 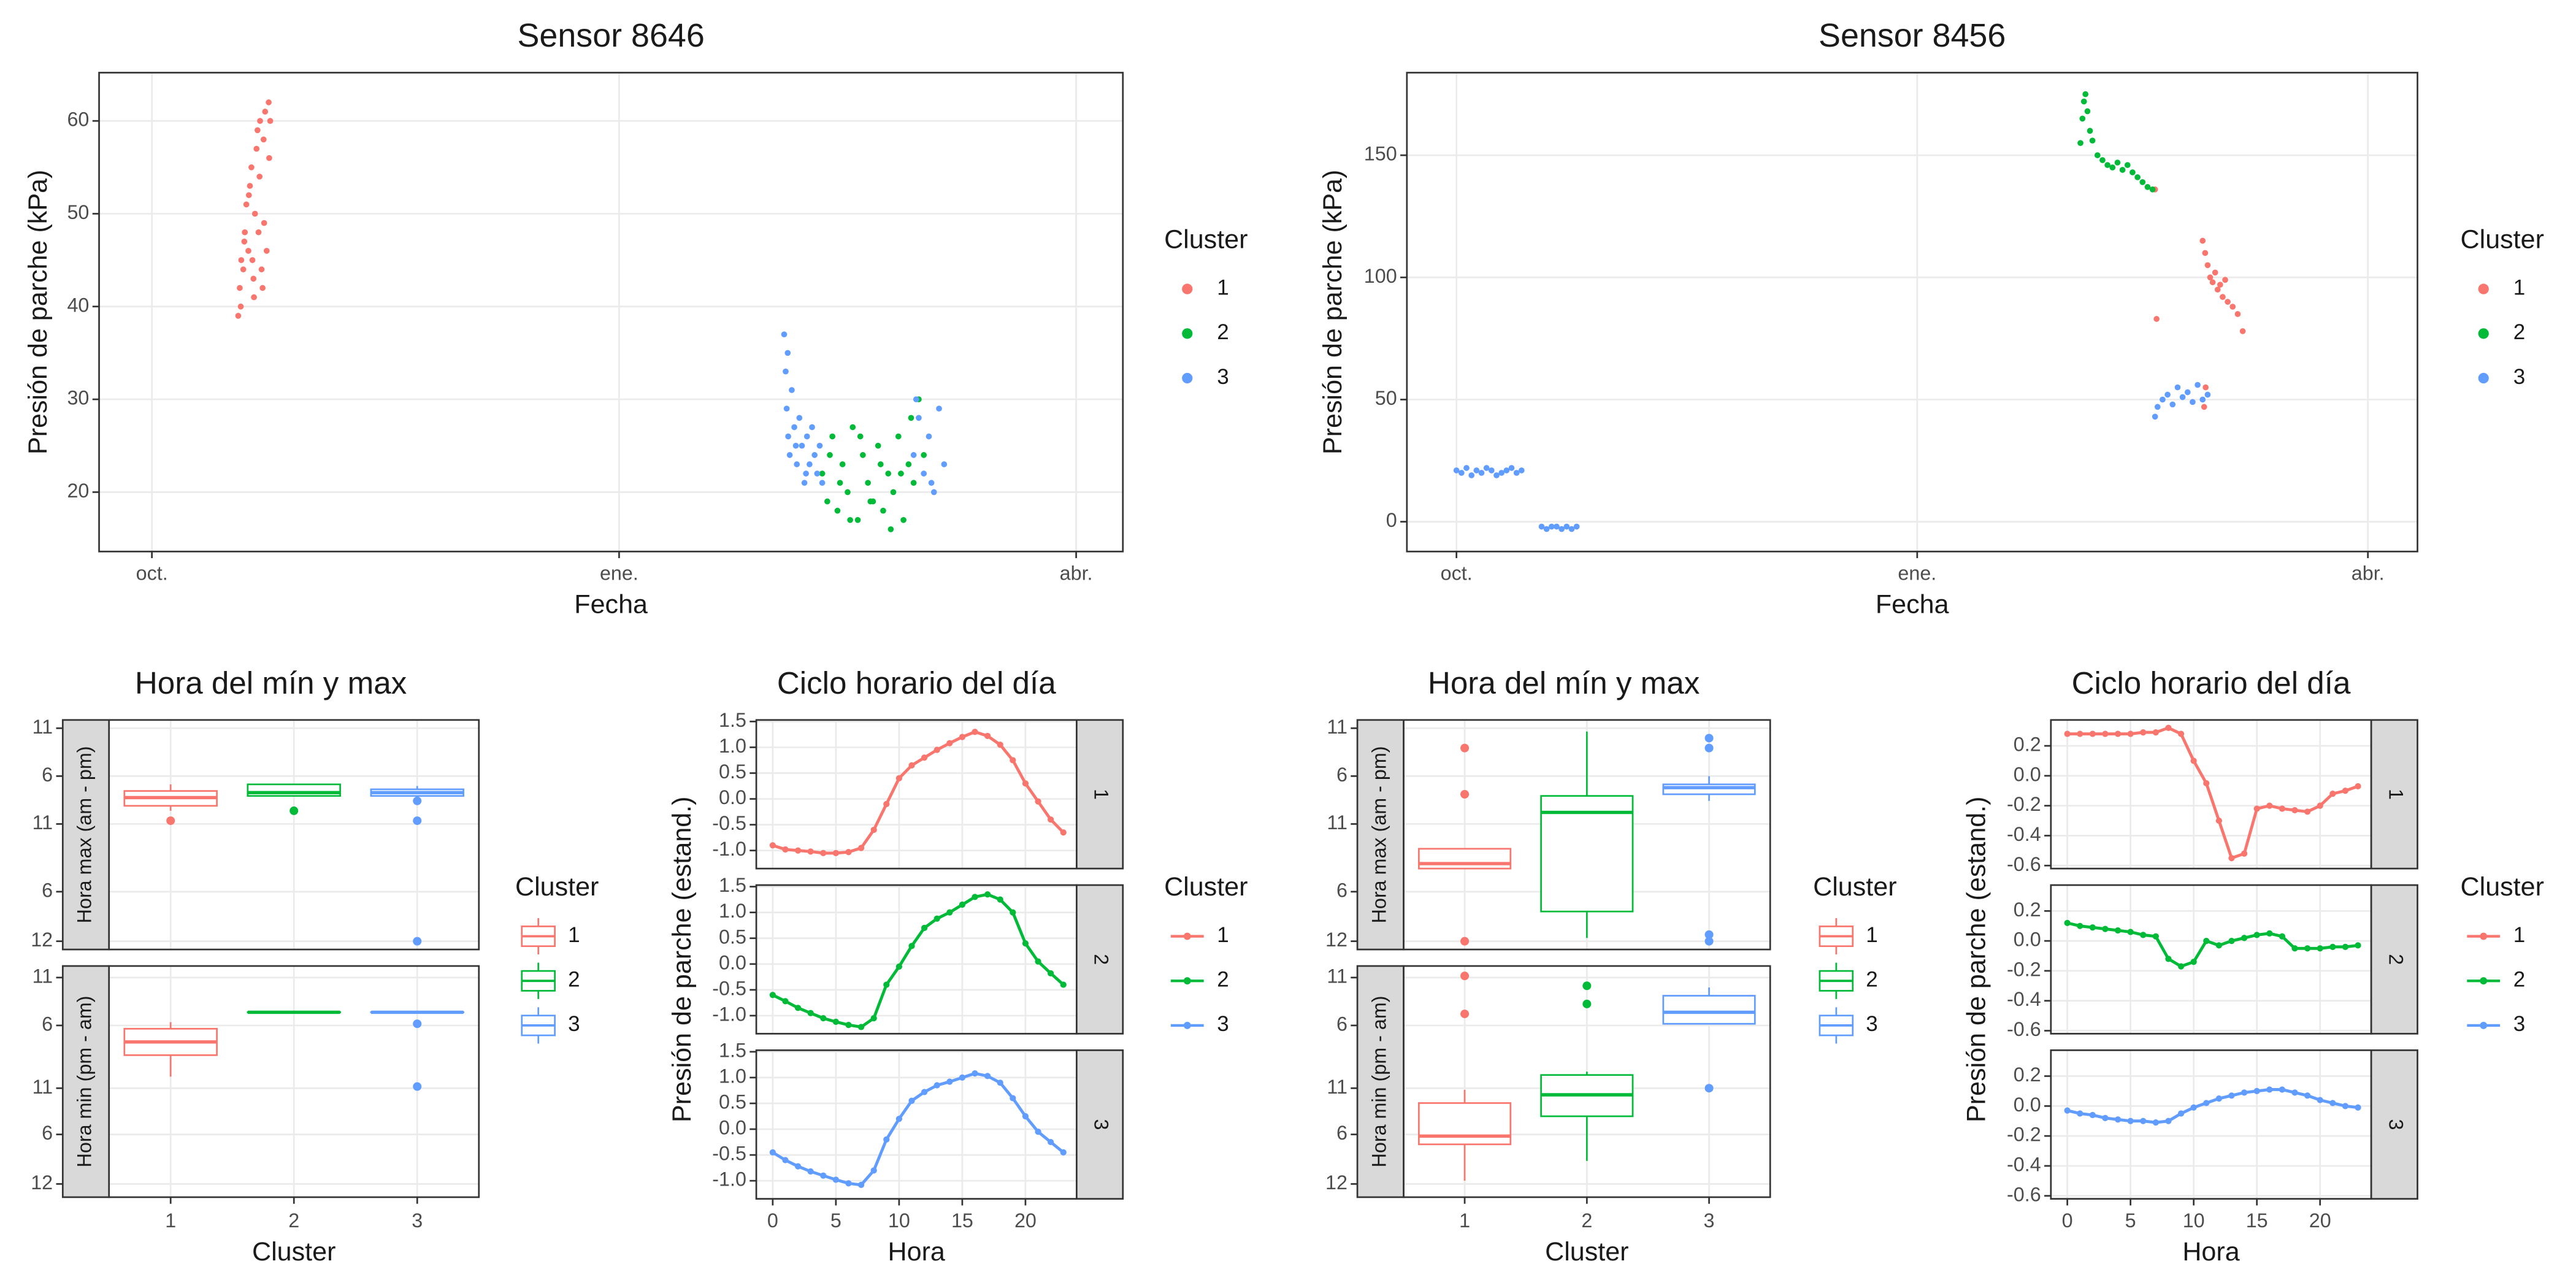 What do you see at coordinates (1102, 794) in the screenshot?
I see `strip-label: 1` at bounding box center [1102, 794].